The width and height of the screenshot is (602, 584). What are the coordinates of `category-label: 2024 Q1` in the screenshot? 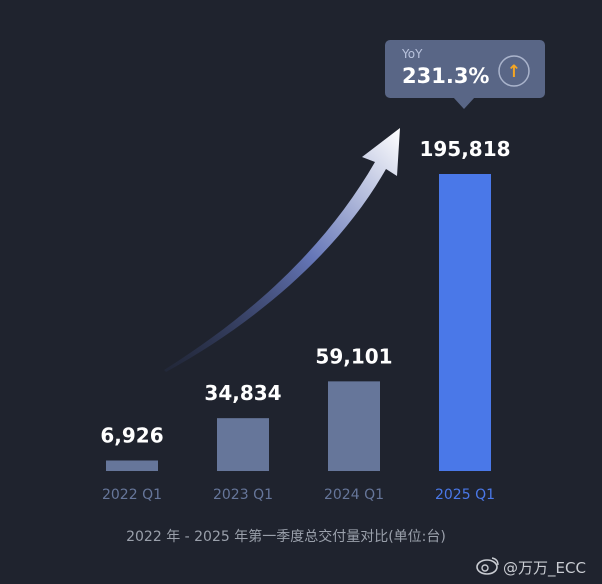 It's located at (354, 495).